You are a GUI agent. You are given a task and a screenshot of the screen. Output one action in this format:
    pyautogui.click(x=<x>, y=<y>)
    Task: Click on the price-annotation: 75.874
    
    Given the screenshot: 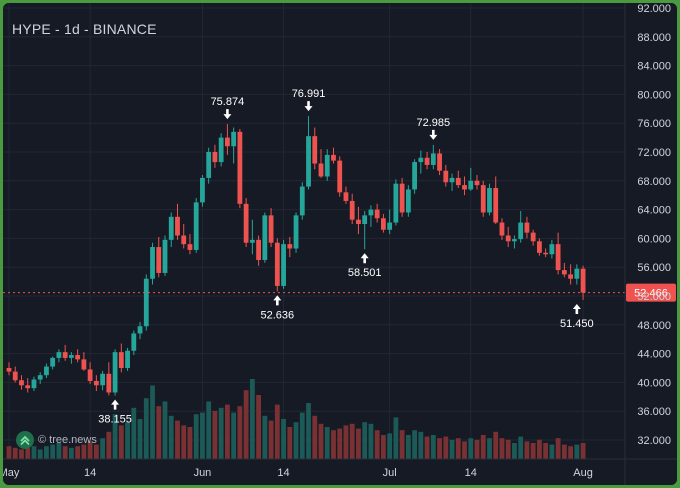 What is the action you would take?
    pyautogui.click(x=228, y=102)
    